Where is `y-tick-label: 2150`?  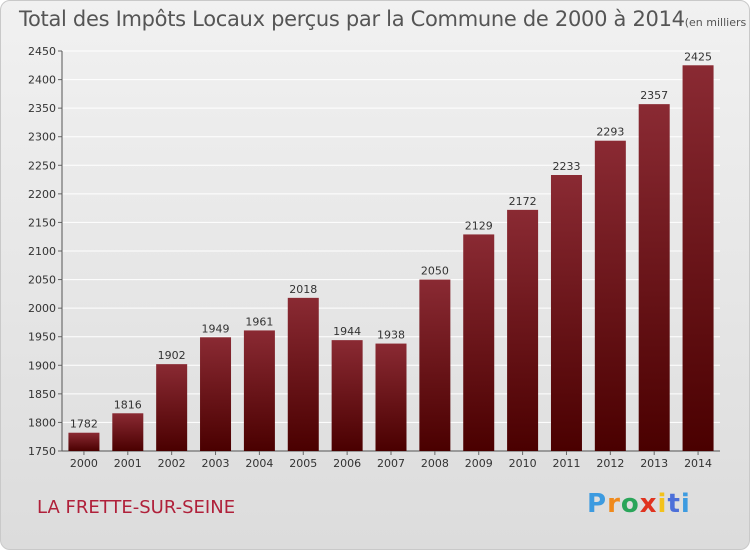
y-tick-label: 2150 is located at coordinates (42, 222).